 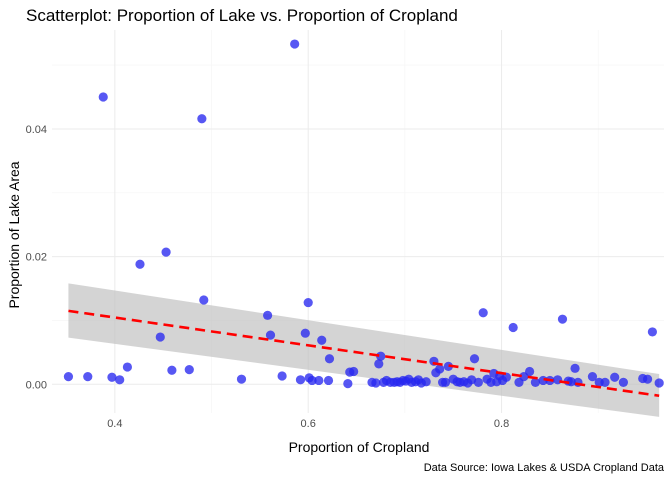 I want to click on x-tick-label: 0.6, so click(x=308, y=424).